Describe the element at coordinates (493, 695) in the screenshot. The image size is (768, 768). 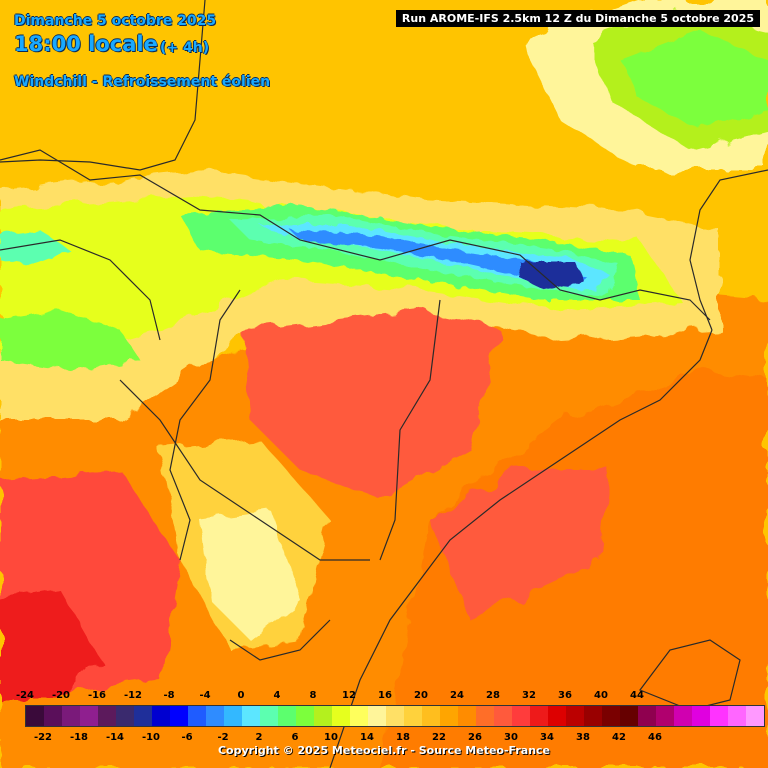
I see `legend-tick-top: 28` at that location.